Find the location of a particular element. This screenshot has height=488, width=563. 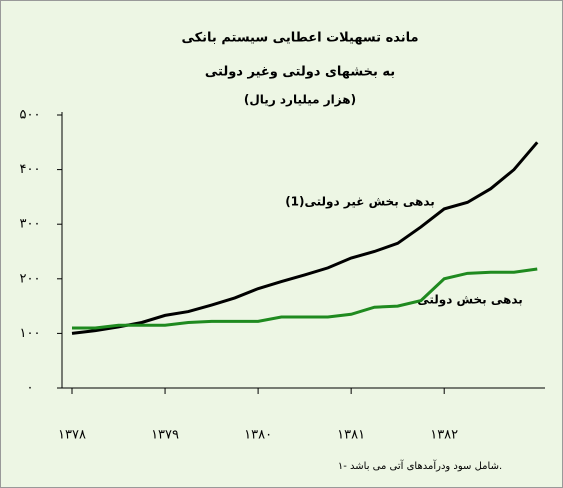

annotation: بدهی بخش دولتی is located at coordinates (470, 300).